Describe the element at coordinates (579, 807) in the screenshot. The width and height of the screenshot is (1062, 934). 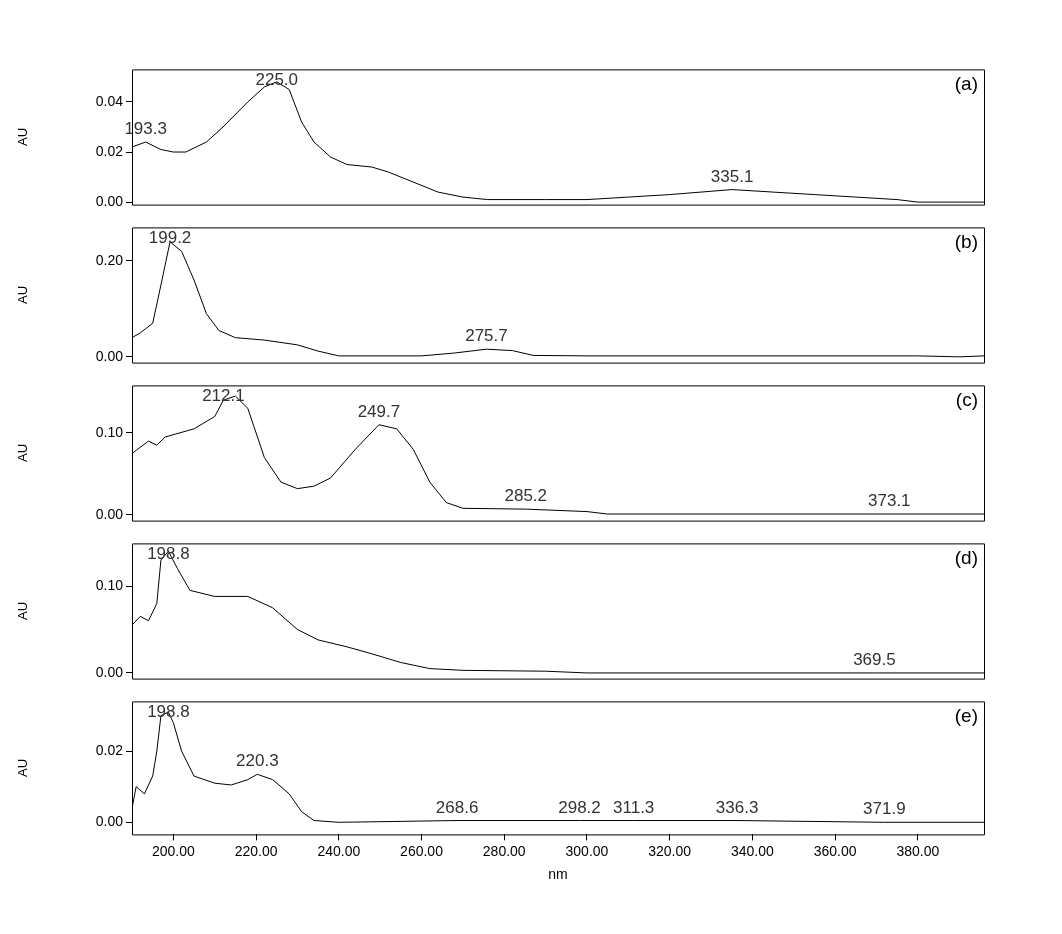
I see `annotation: 298.2` at that location.